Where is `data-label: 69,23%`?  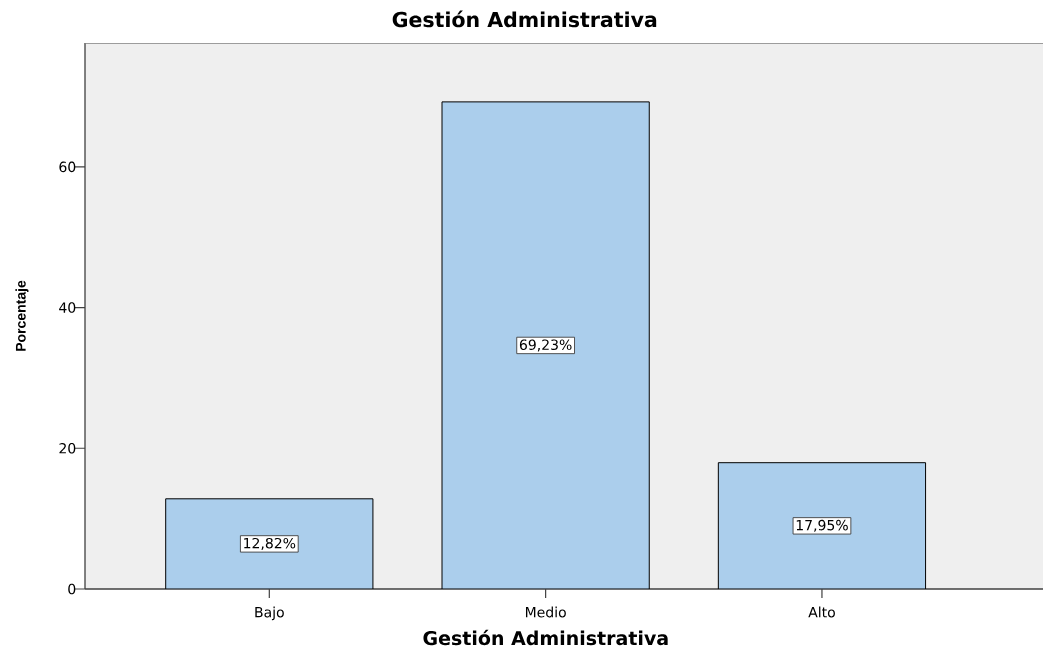 data-label: 69,23% is located at coordinates (545, 345).